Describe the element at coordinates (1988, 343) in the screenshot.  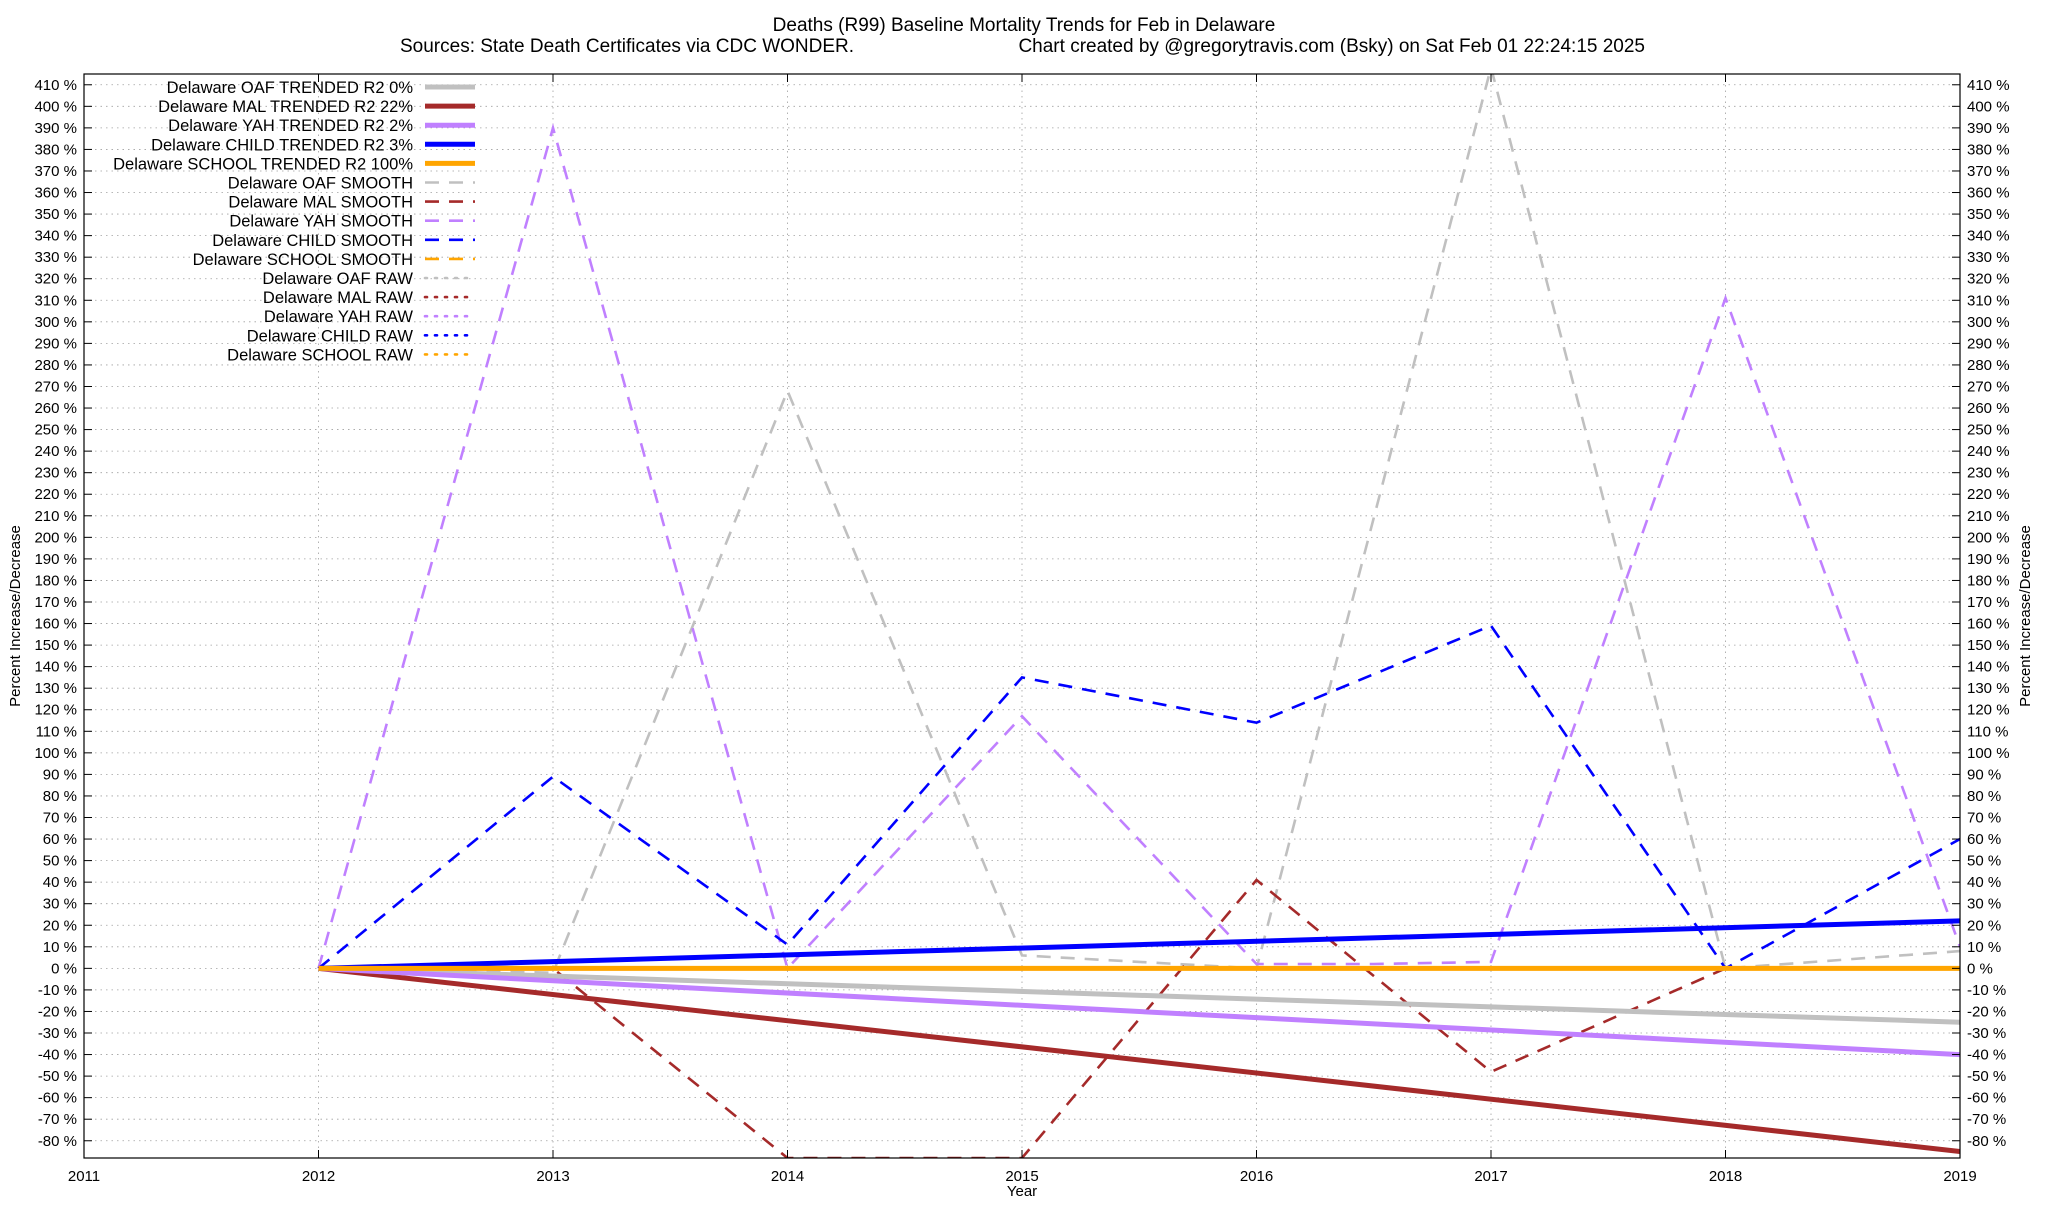
I see `y2-tick-label: 290 %` at that location.